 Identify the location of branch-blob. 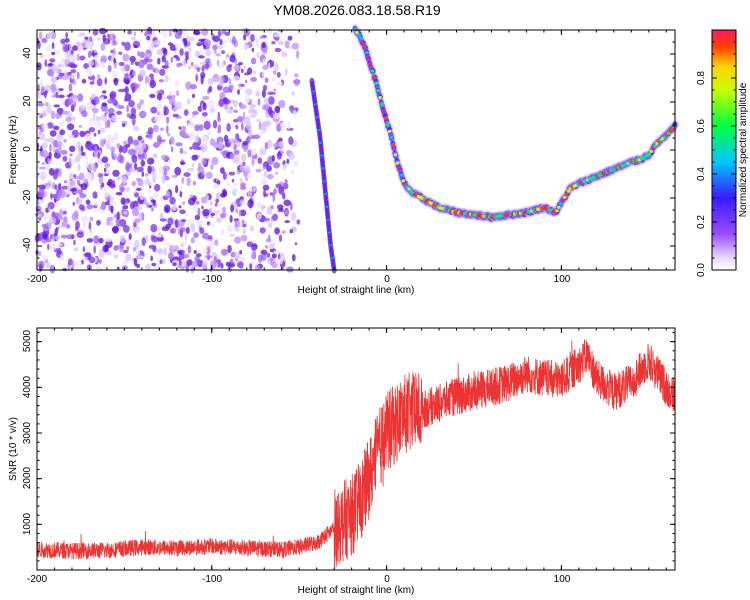
(312, 81).